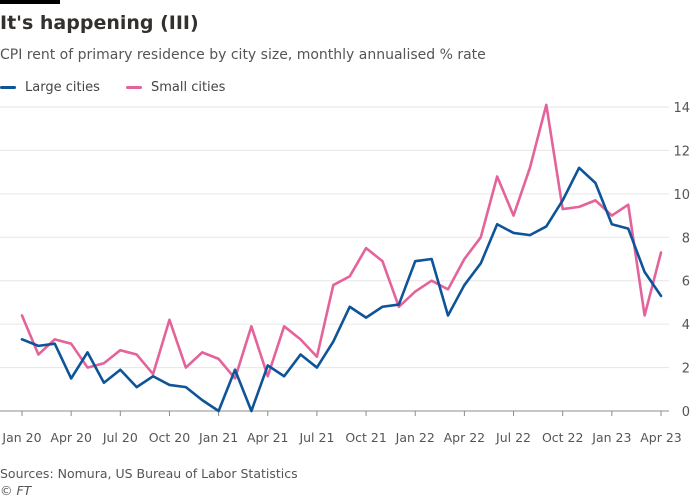 Image resolution: width=700 pixels, height=500 pixels. Describe the element at coordinates (316, 437) in the screenshot. I see `x-tick-label: Jul 21` at that location.